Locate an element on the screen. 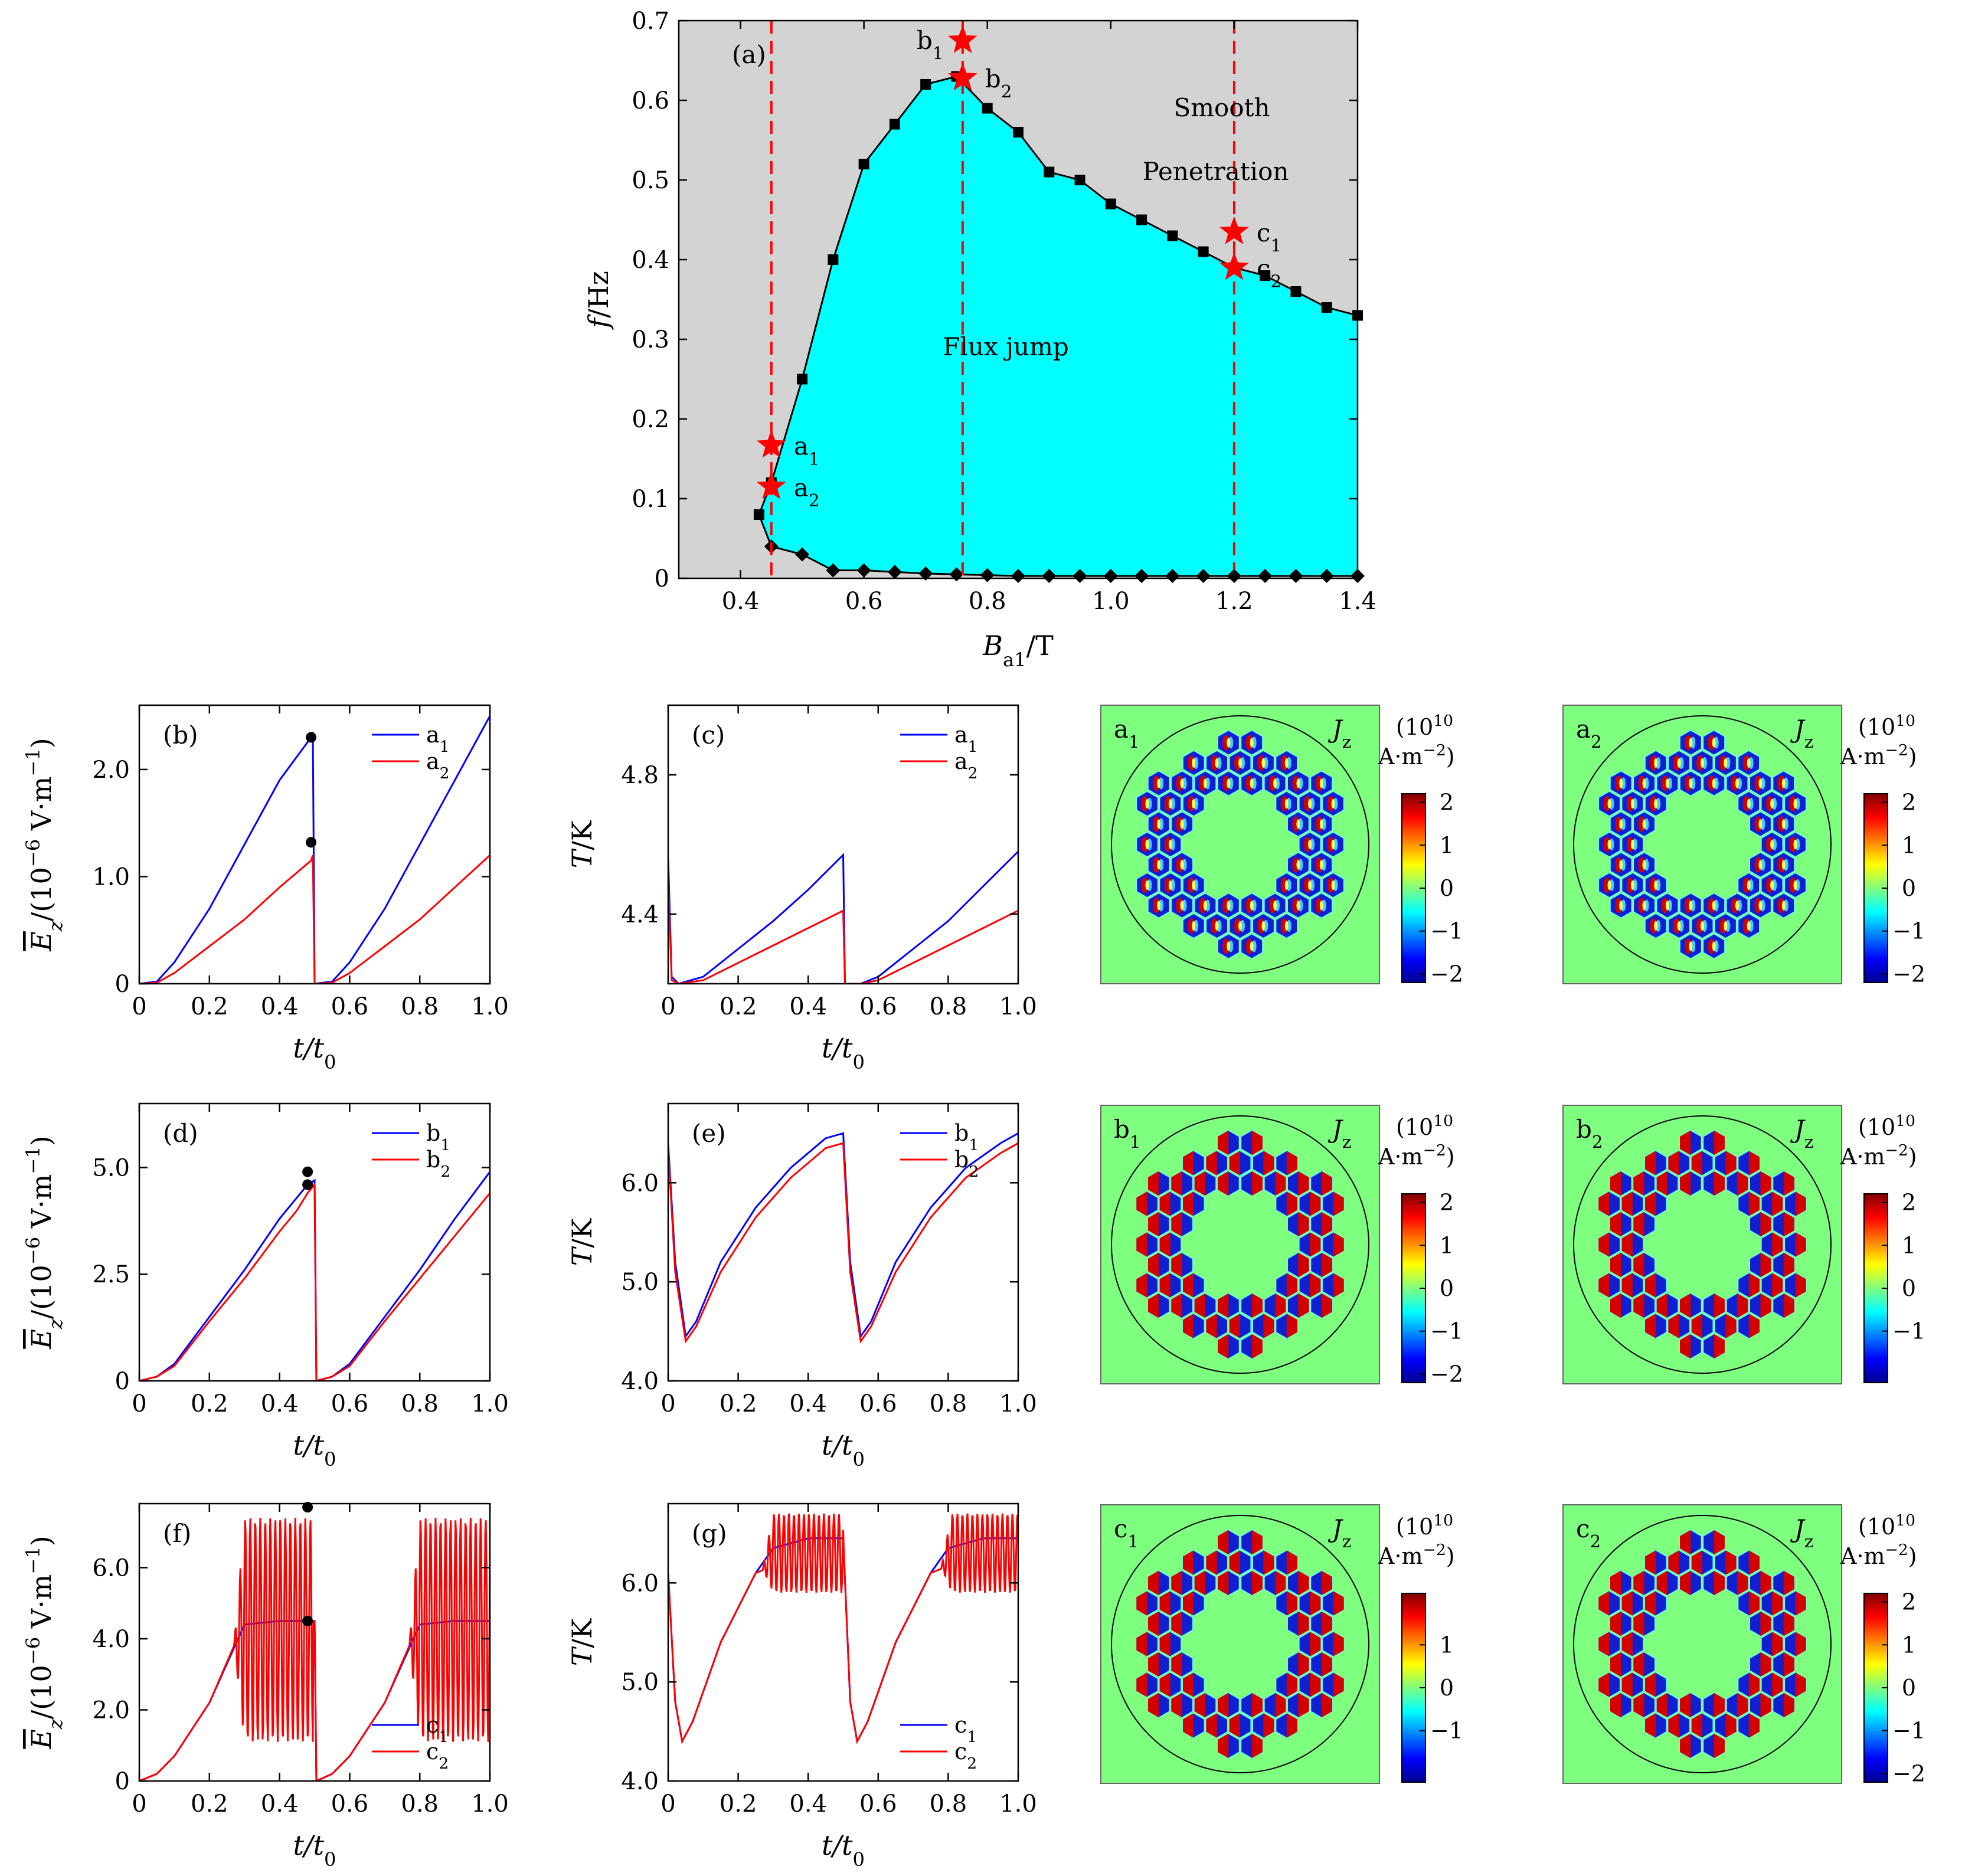 Image resolution: width=1975 pixels, height=1876 pixels. star-b2 is located at coordinates (963, 77).